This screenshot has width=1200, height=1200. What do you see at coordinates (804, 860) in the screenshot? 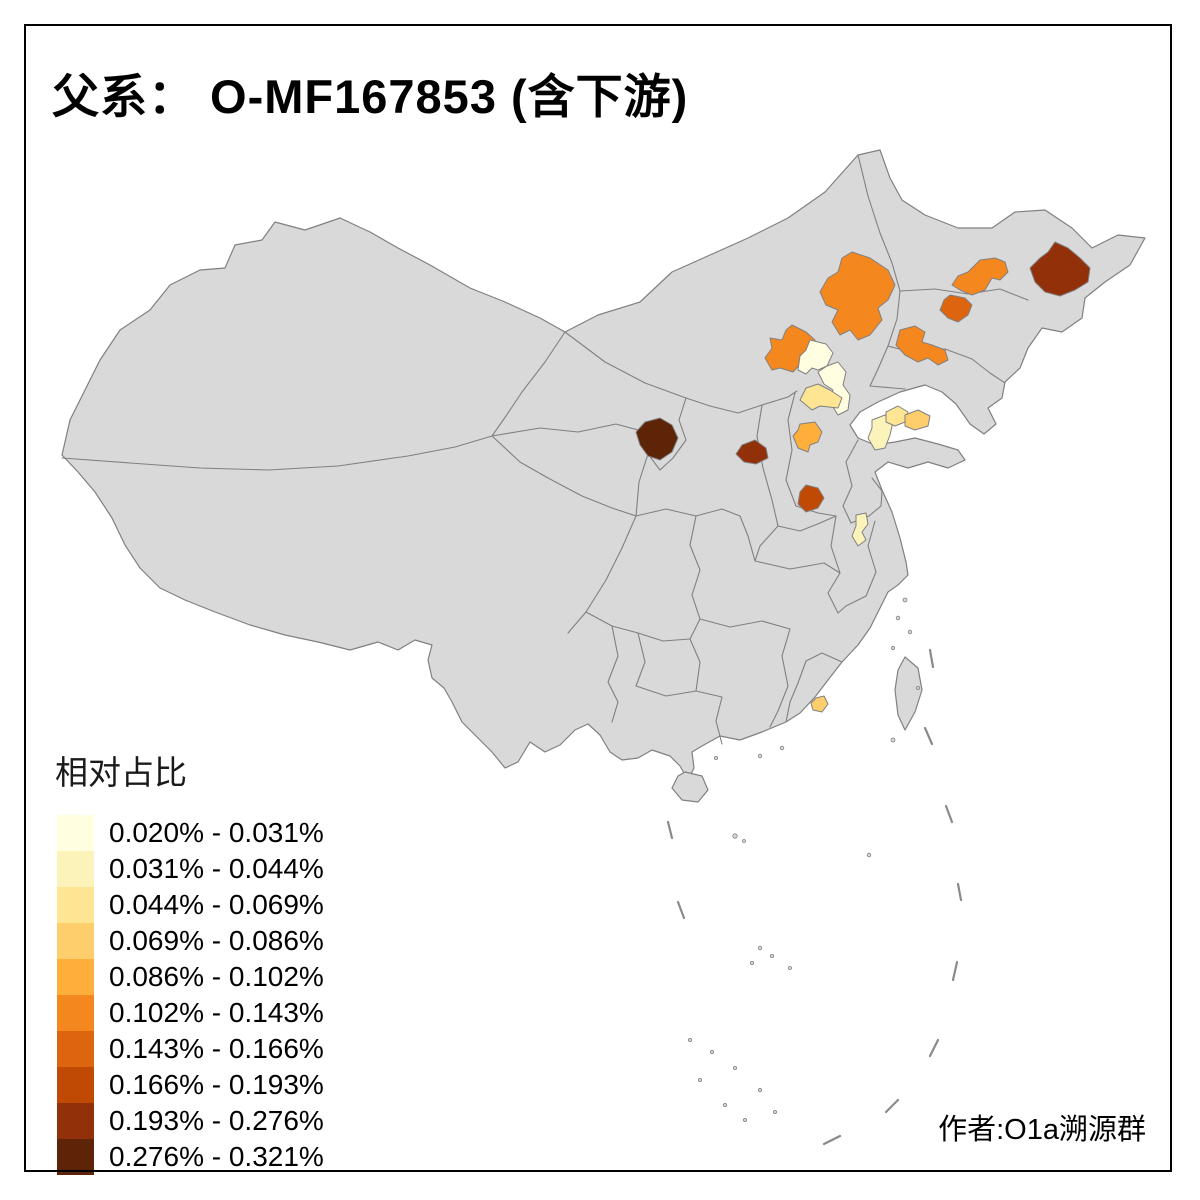
I see `small-islands` at bounding box center [804, 860].